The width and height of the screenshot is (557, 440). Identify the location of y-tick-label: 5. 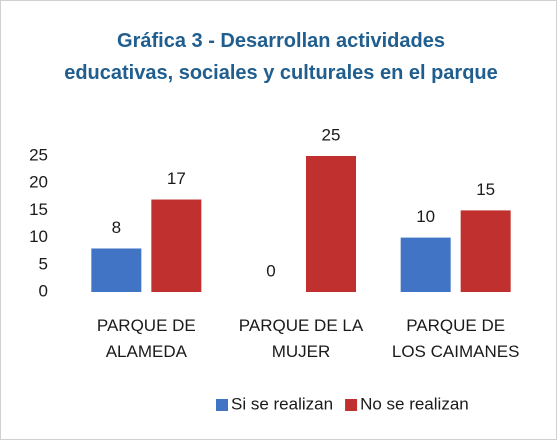
(43, 263).